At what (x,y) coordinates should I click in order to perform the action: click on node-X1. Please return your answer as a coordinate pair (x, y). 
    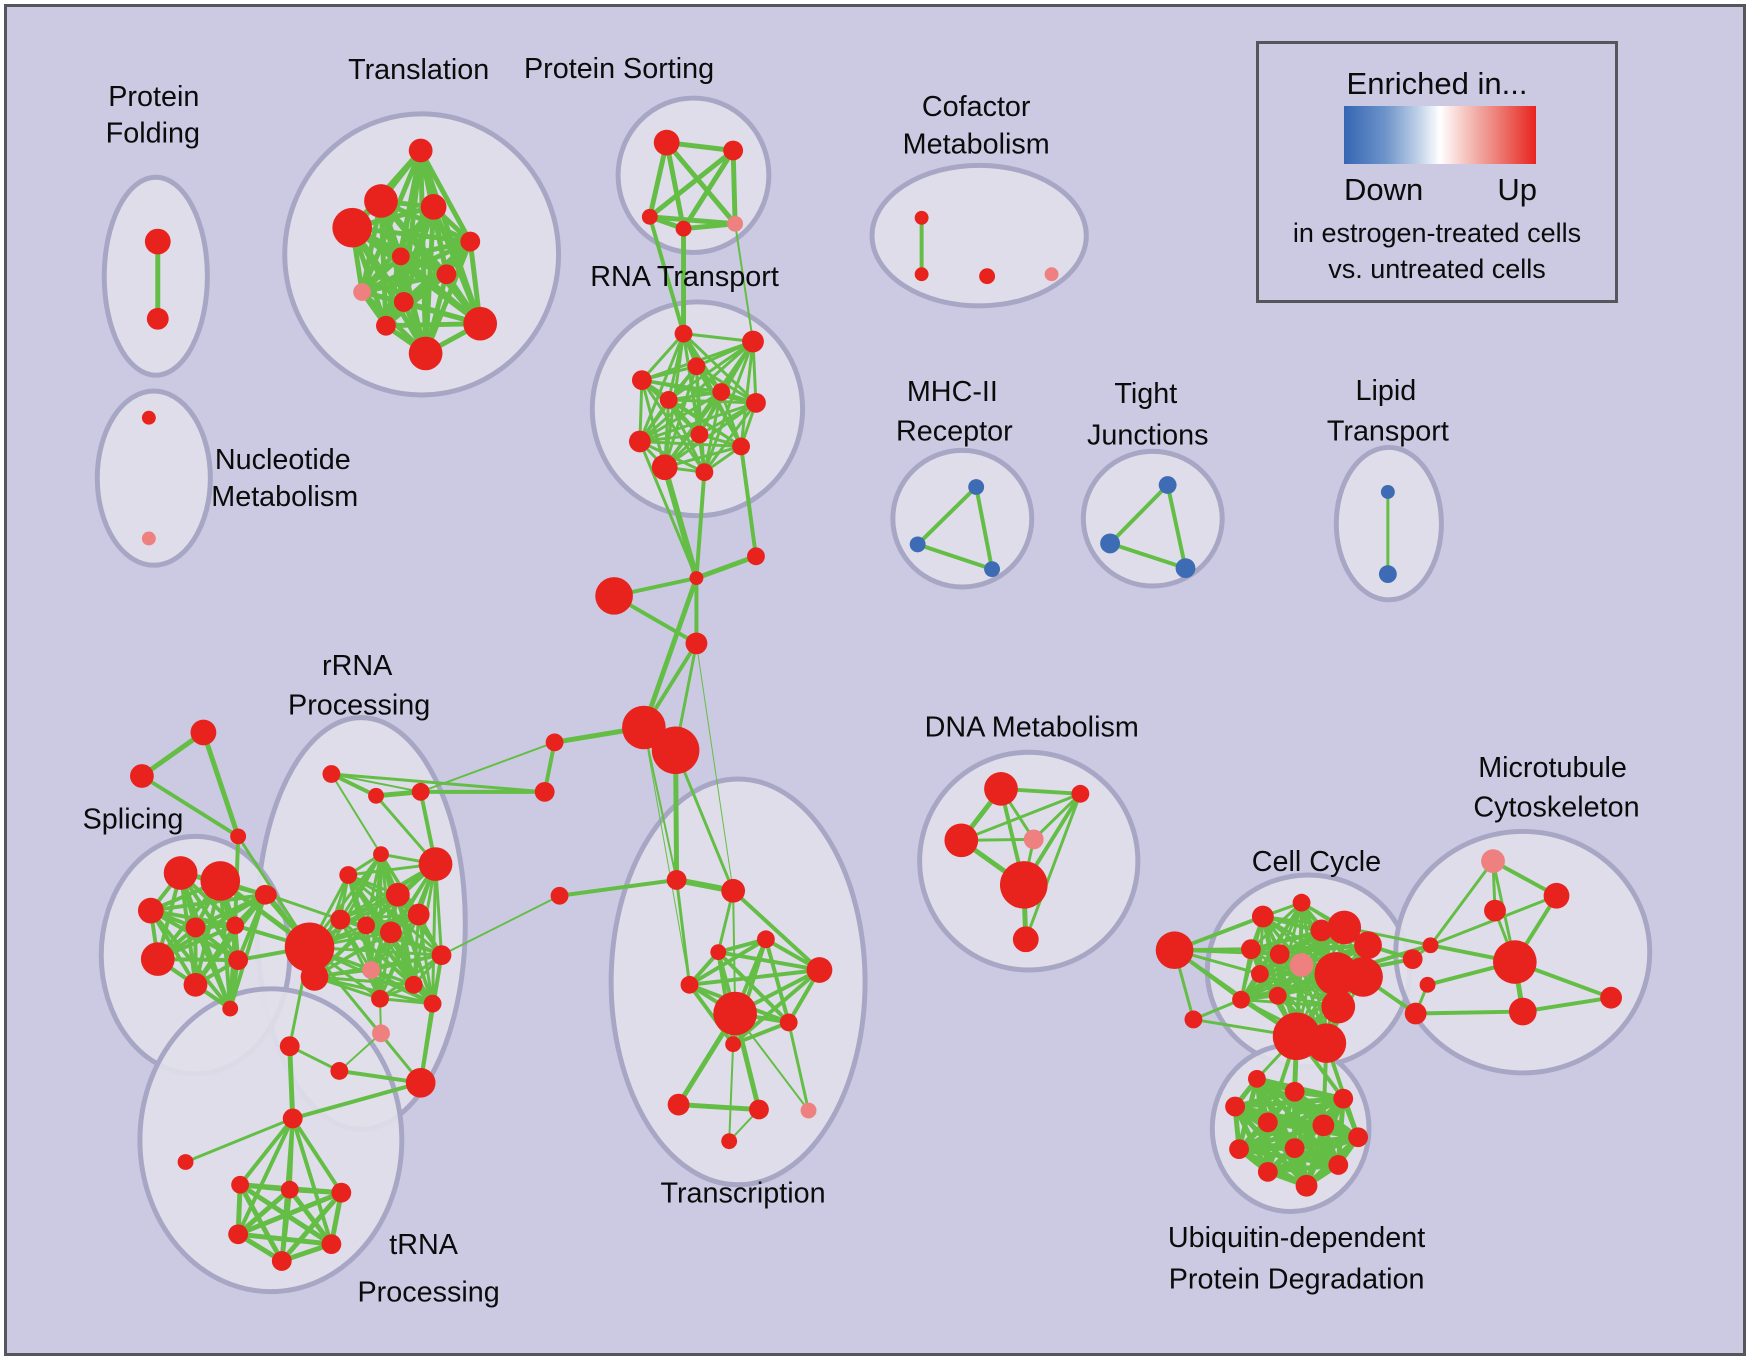
    Looking at the image, I should click on (559, 895).